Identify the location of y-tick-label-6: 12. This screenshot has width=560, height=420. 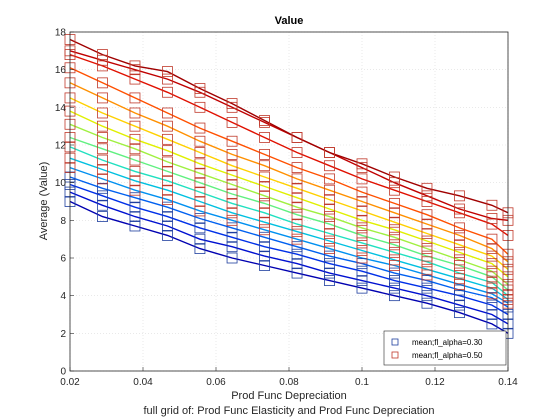
(61, 146).